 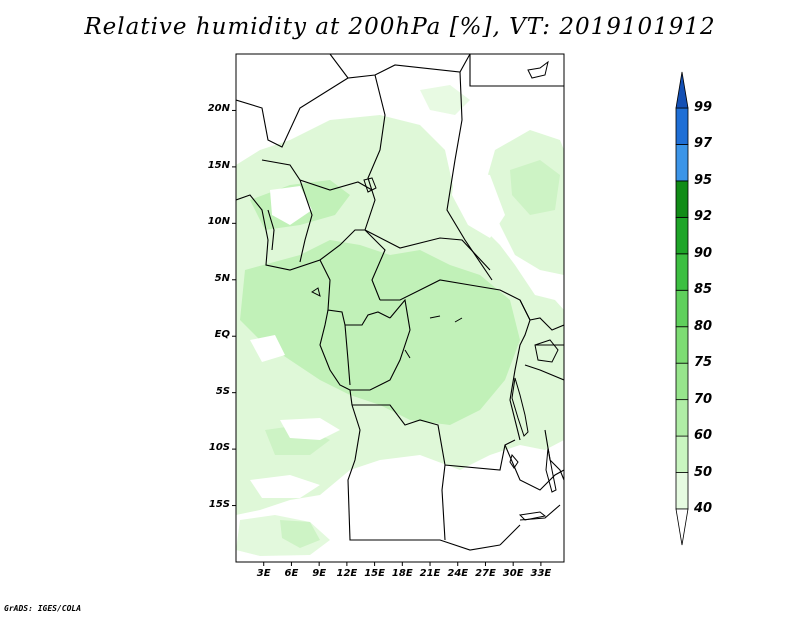 I want to click on humidity-area-north, so click(x=445, y=100).